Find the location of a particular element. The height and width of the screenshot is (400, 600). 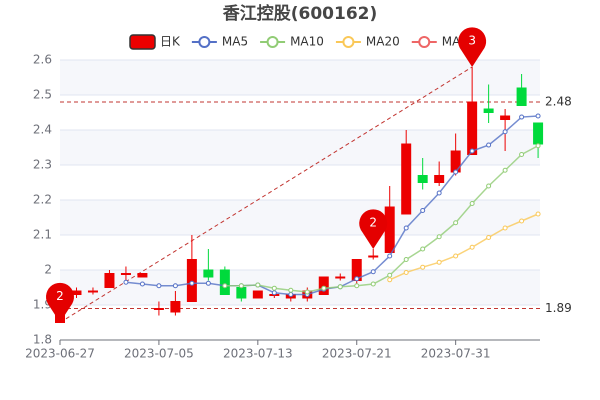

chart-title: 香江控股(600162) is located at coordinates (300, 13).